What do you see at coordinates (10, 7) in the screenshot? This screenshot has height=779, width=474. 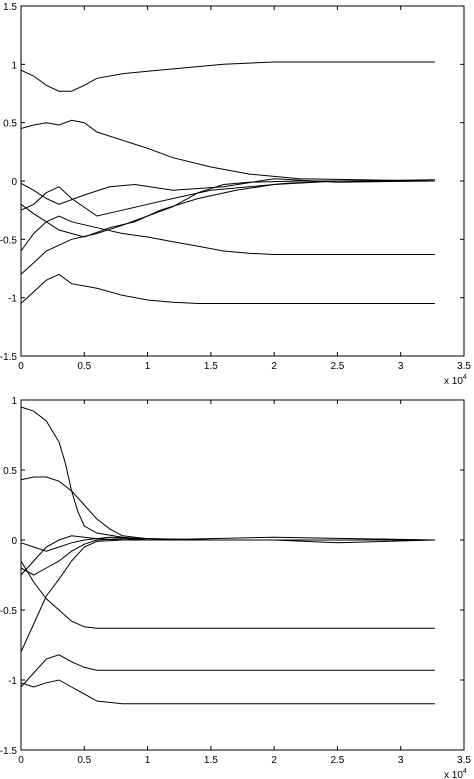 I see `y-tick-label: 1.5` at bounding box center [10, 7].